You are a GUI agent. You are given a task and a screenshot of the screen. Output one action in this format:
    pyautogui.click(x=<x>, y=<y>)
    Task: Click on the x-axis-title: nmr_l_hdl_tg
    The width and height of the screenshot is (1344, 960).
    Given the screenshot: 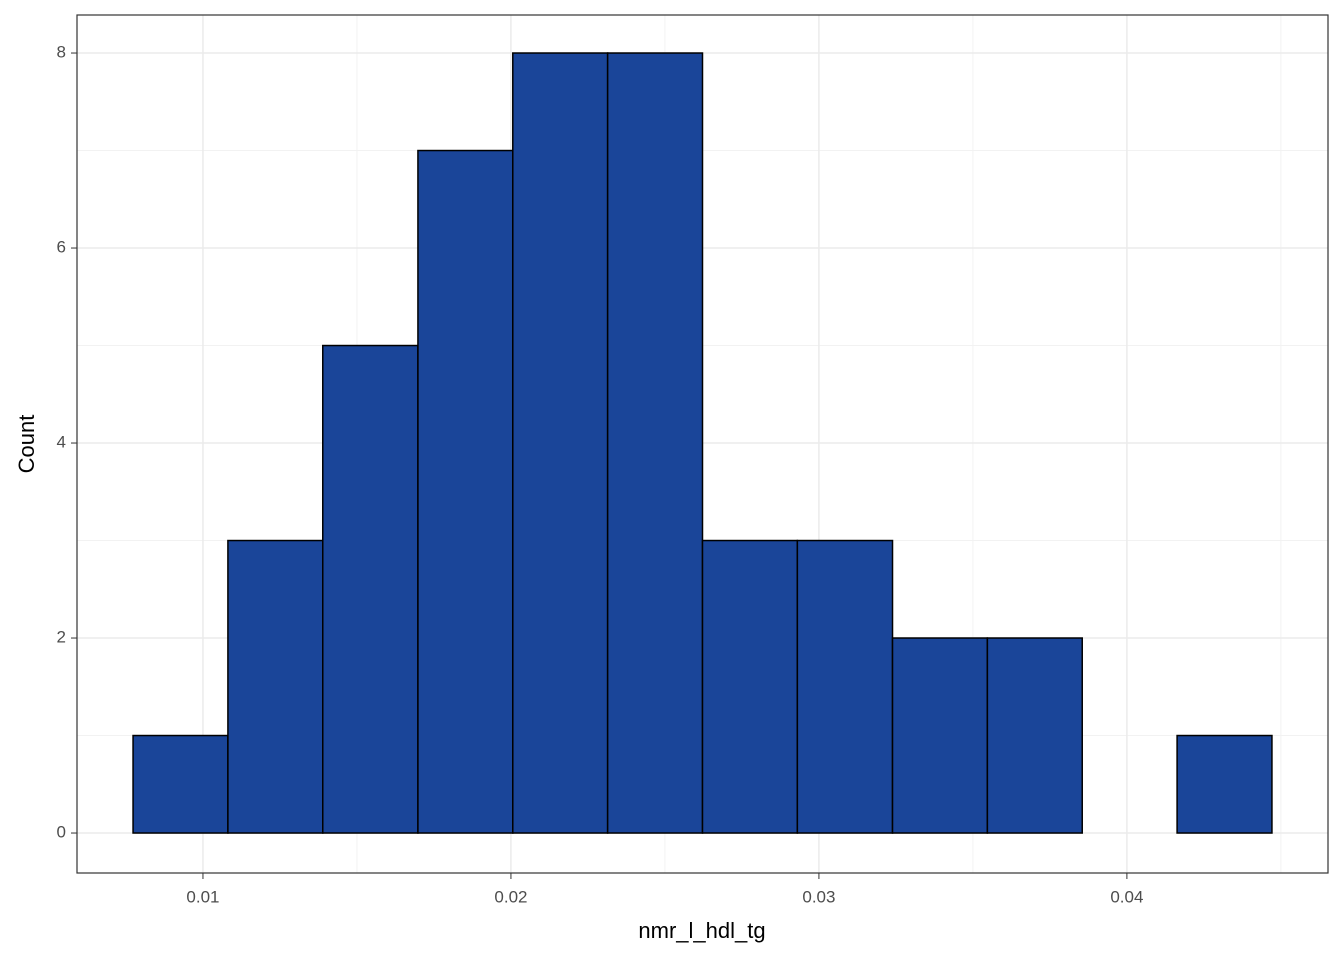 What is the action you would take?
    pyautogui.click(x=701, y=930)
    